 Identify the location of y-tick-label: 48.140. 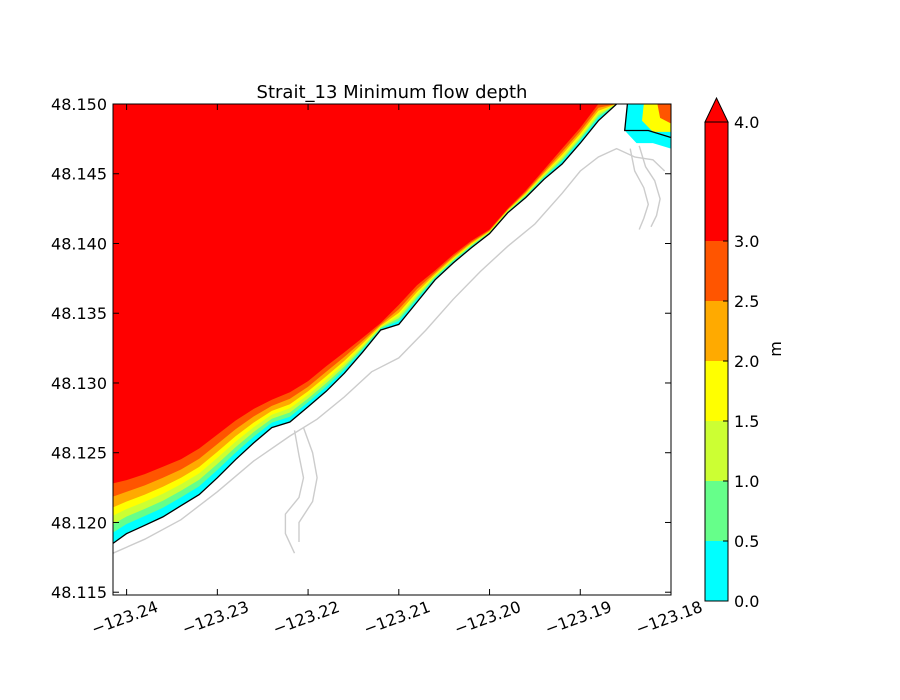
(79, 243).